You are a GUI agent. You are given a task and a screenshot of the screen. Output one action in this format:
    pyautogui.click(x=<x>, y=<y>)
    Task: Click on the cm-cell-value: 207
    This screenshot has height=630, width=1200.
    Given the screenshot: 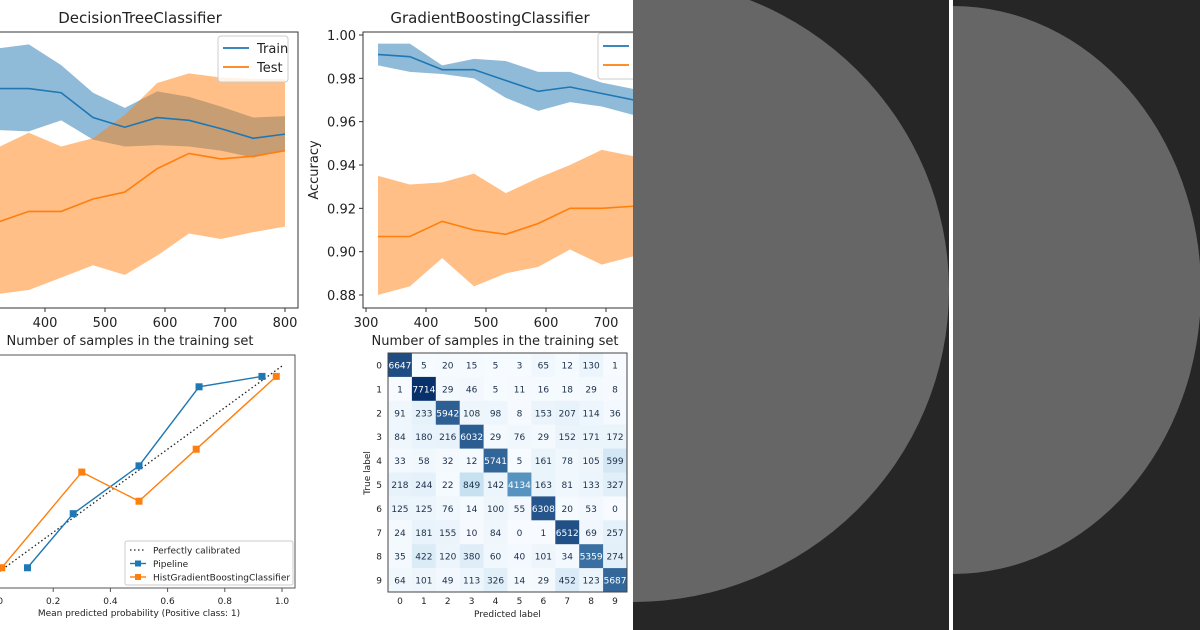 What is the action you would take?
    pyautogui.click(x=567, y=414)
    